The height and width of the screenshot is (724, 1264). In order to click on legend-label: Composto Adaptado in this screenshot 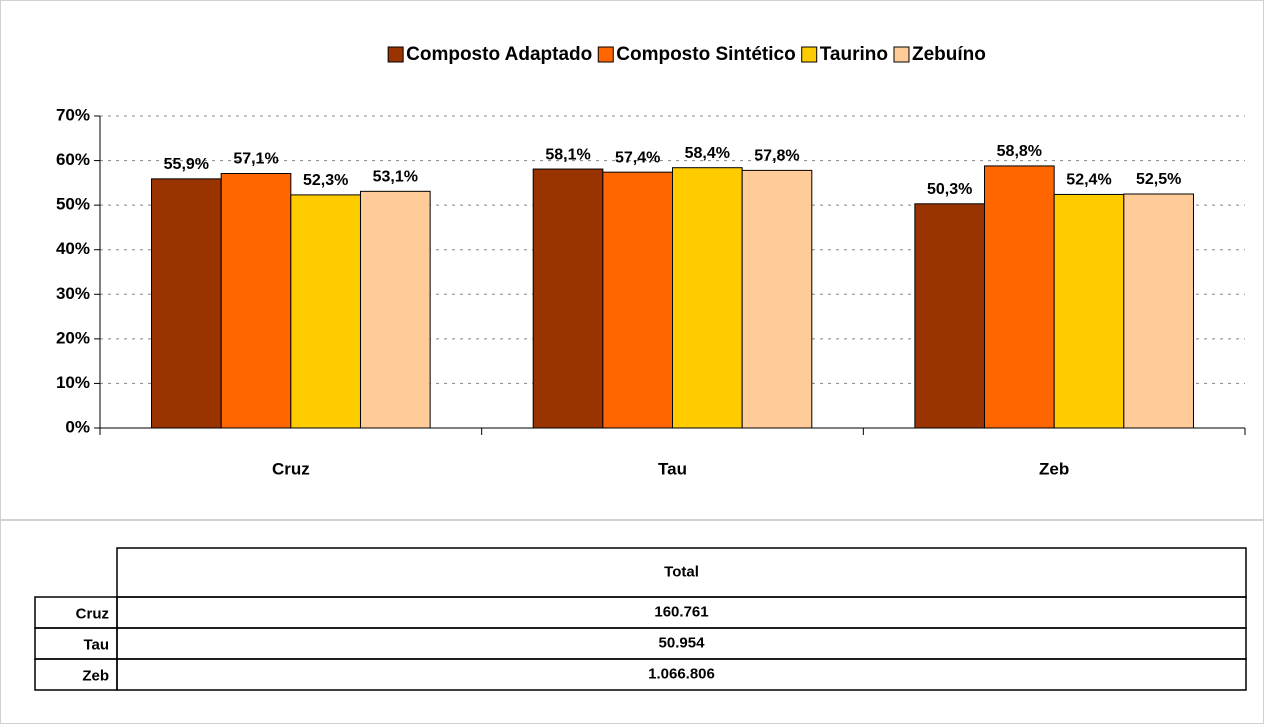, I will do `click(499, 54)`.